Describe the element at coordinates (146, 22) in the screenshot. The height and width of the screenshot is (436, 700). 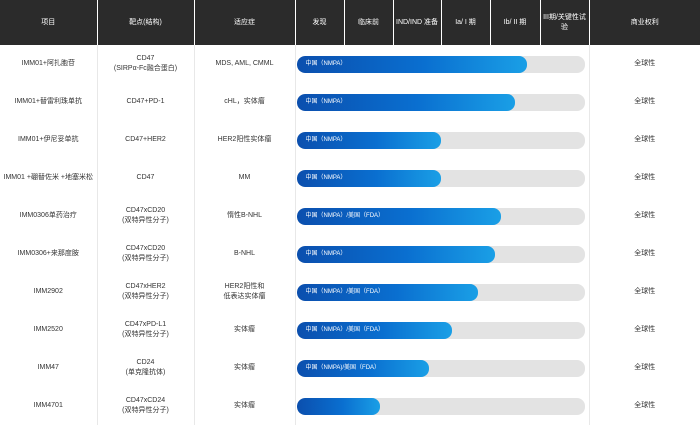
I see `header-target: 靶点(结构)` at that location.